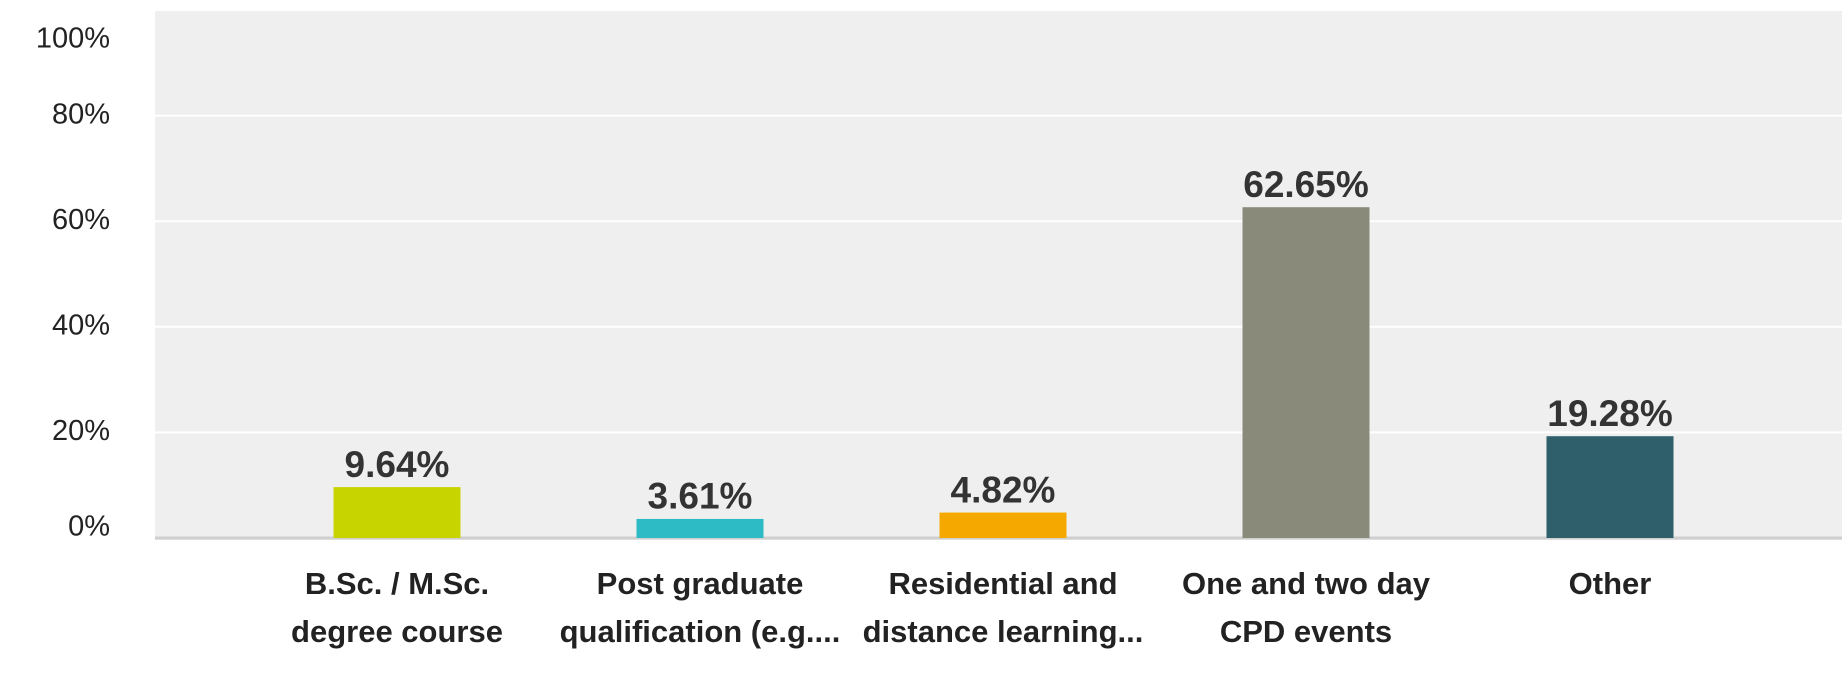 The height and width of the screenshot is (699, 1842). What do you see at coordinates (1003, 489) in the screenshot?
I see `value-label: 4.82%` at bounding box center [1003, 489].